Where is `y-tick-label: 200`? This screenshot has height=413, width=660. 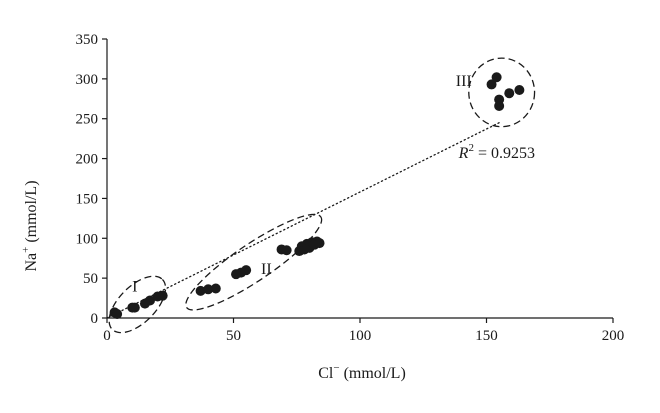 y-tick-label: 200 is located at coordinates (87, 160).